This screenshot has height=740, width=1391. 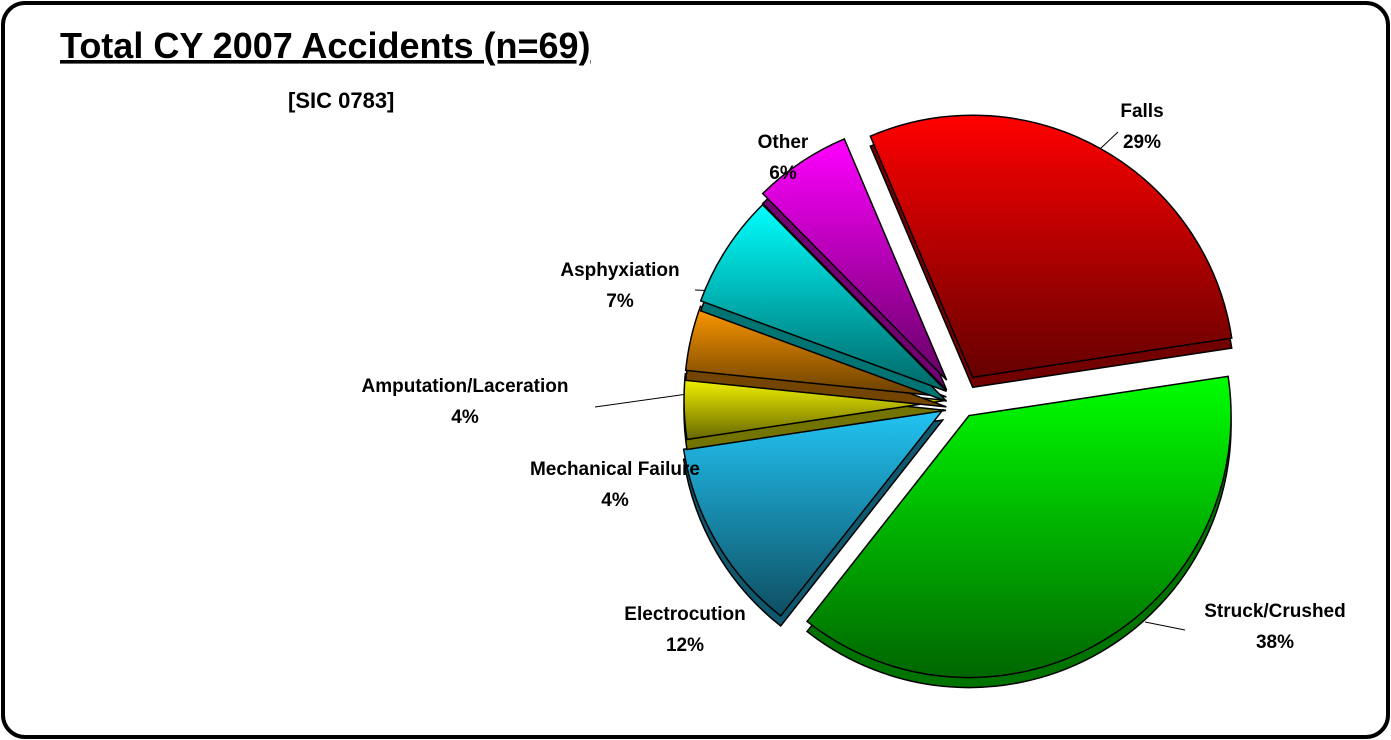 I want to click on slice-value-label: 7%, so click(x=620, y=301).